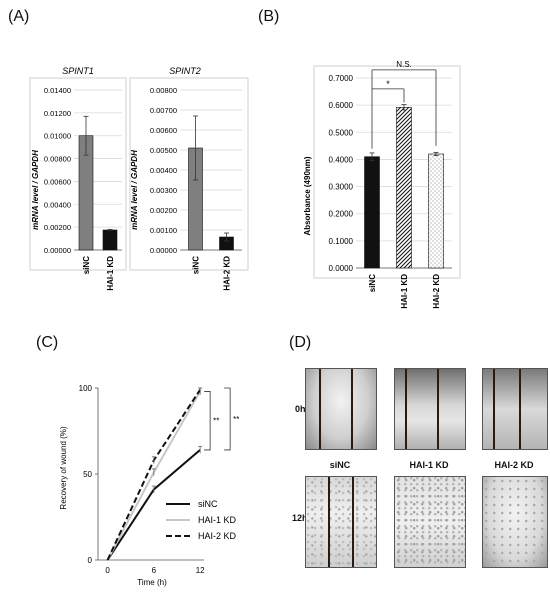 The height and width of the screenshot is (593, 550). I want to click on y-tick-label: 0.1000, so click(341, 241).